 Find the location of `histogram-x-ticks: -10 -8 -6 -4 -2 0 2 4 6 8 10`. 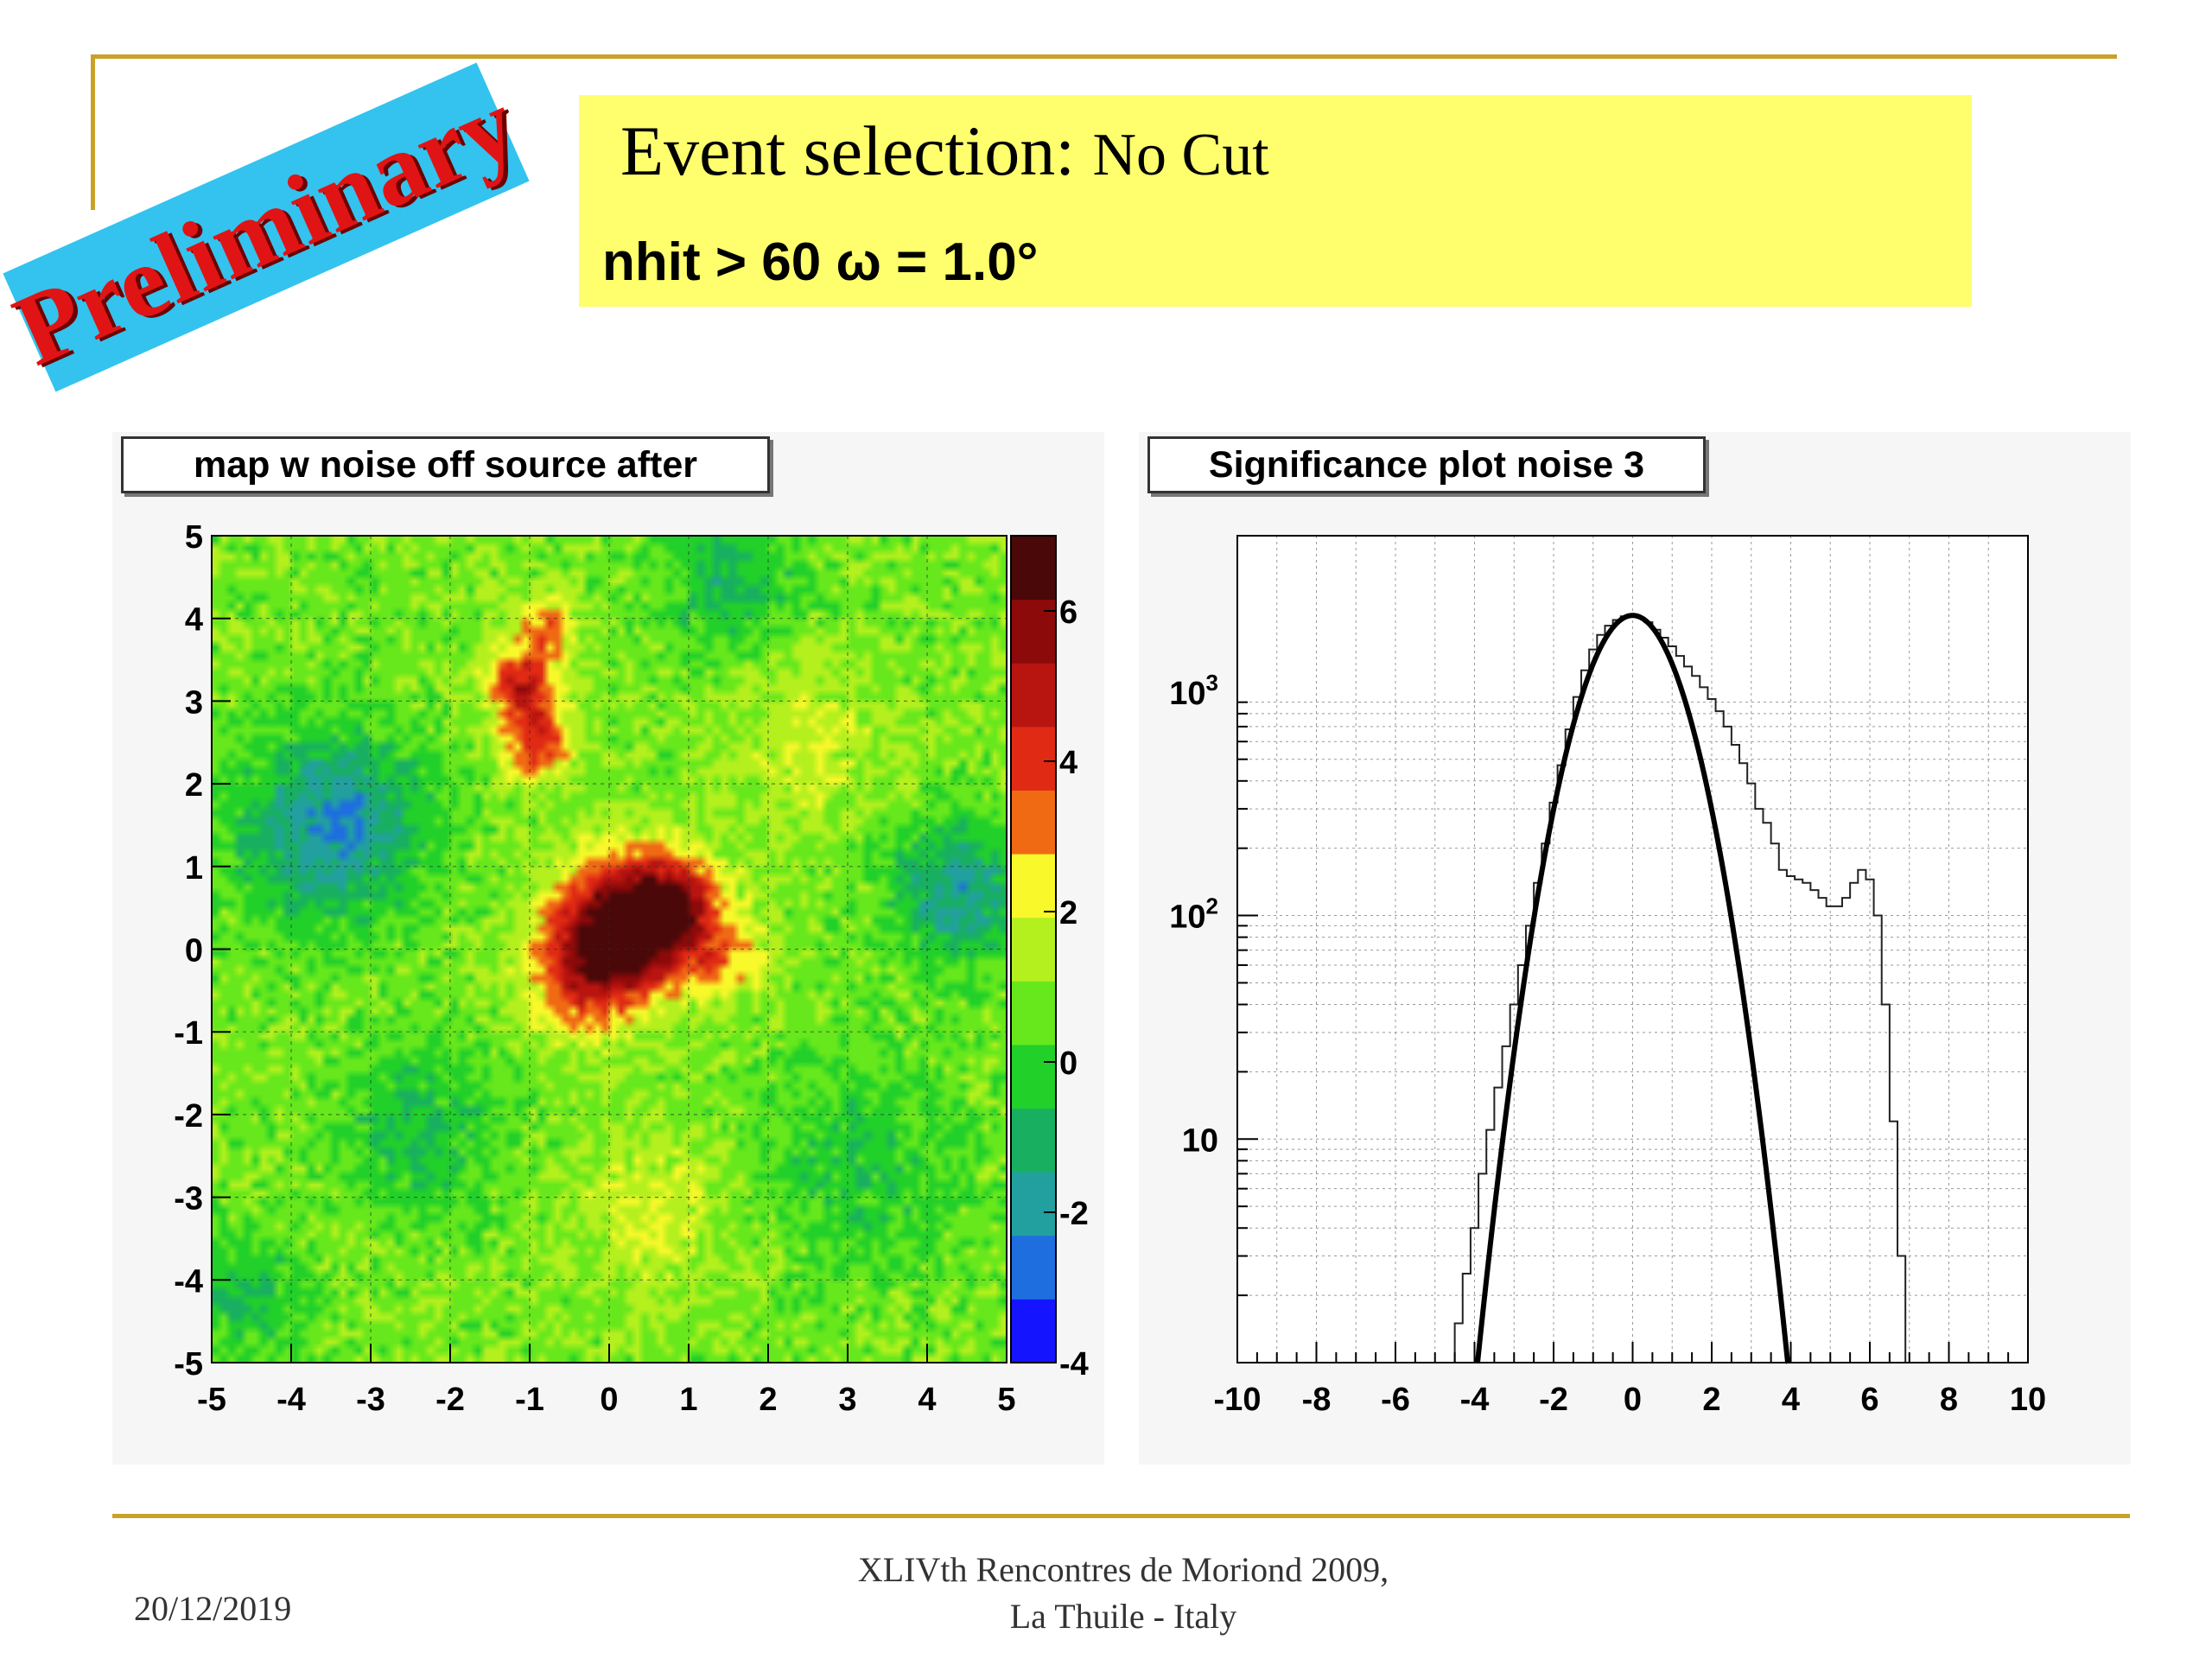

histogram-x-ticks: -10 -8 -6 -4 -2 0 2 4 6 8 10 is located at coordinates (1630, 1380).